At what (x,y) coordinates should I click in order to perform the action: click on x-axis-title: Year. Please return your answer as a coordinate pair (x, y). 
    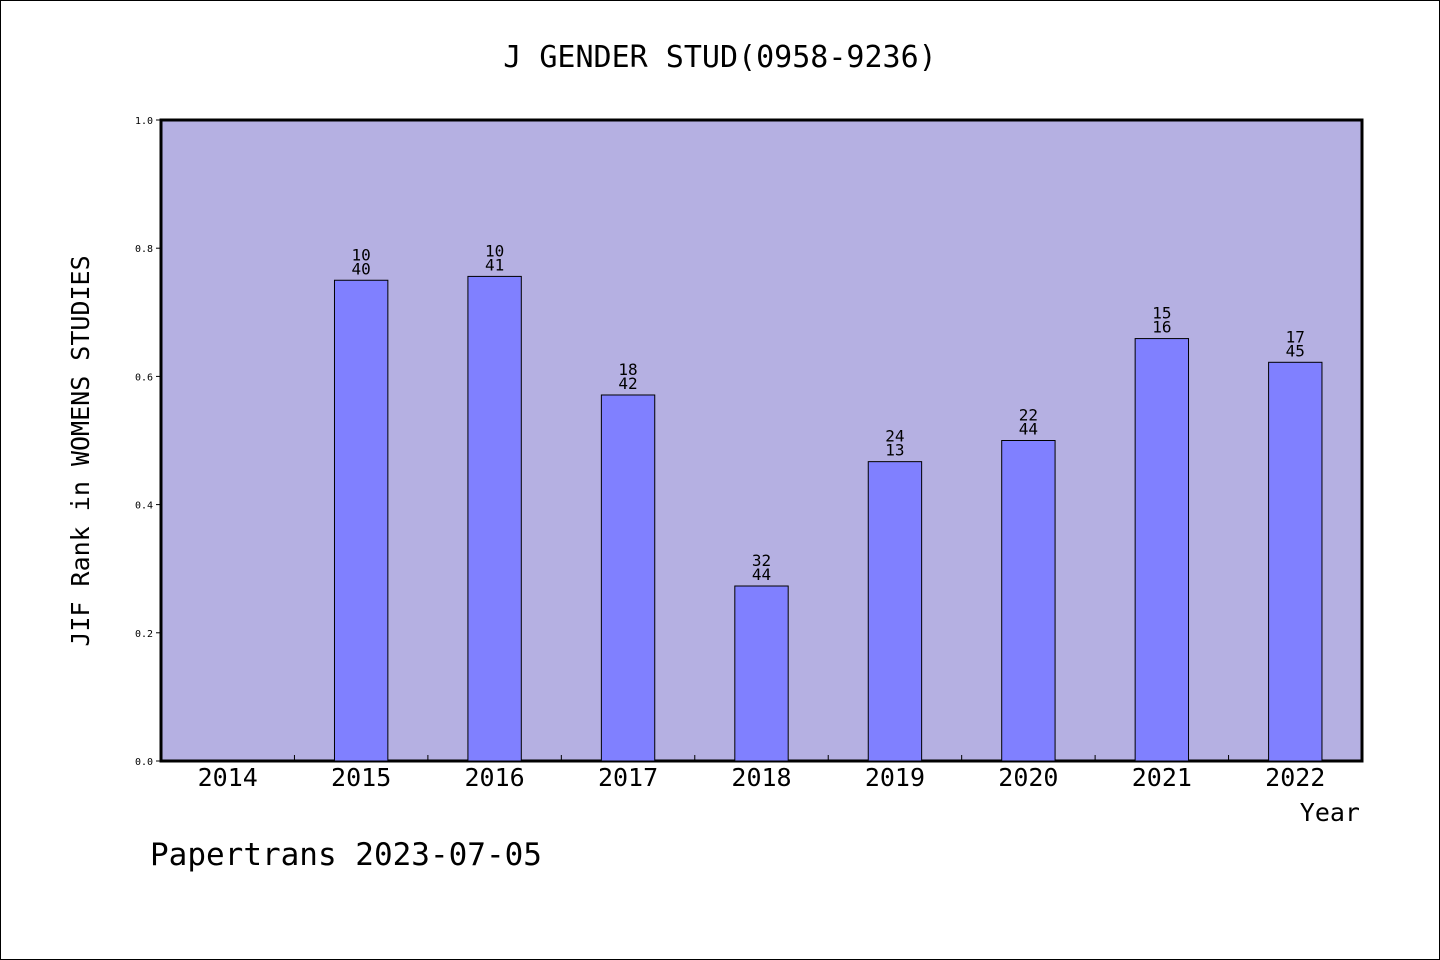
    Looking at the image, I should click on (1330, 812).